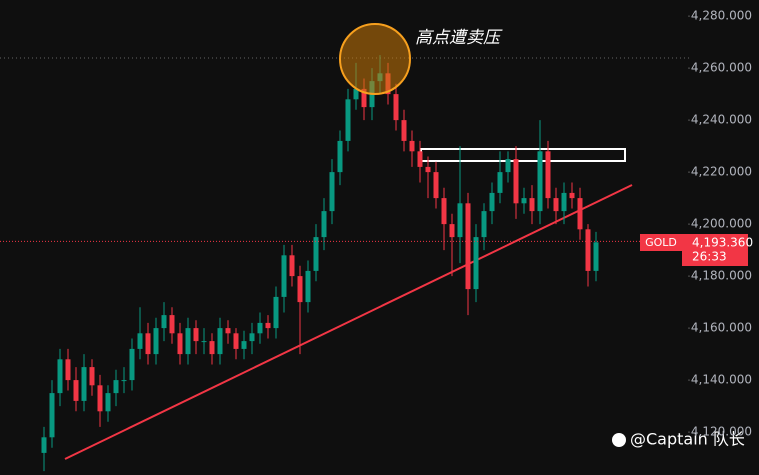  Describe the element at coordinates (722, 243) in the screenshot. I see `last-price: 4,193.360` at that location.